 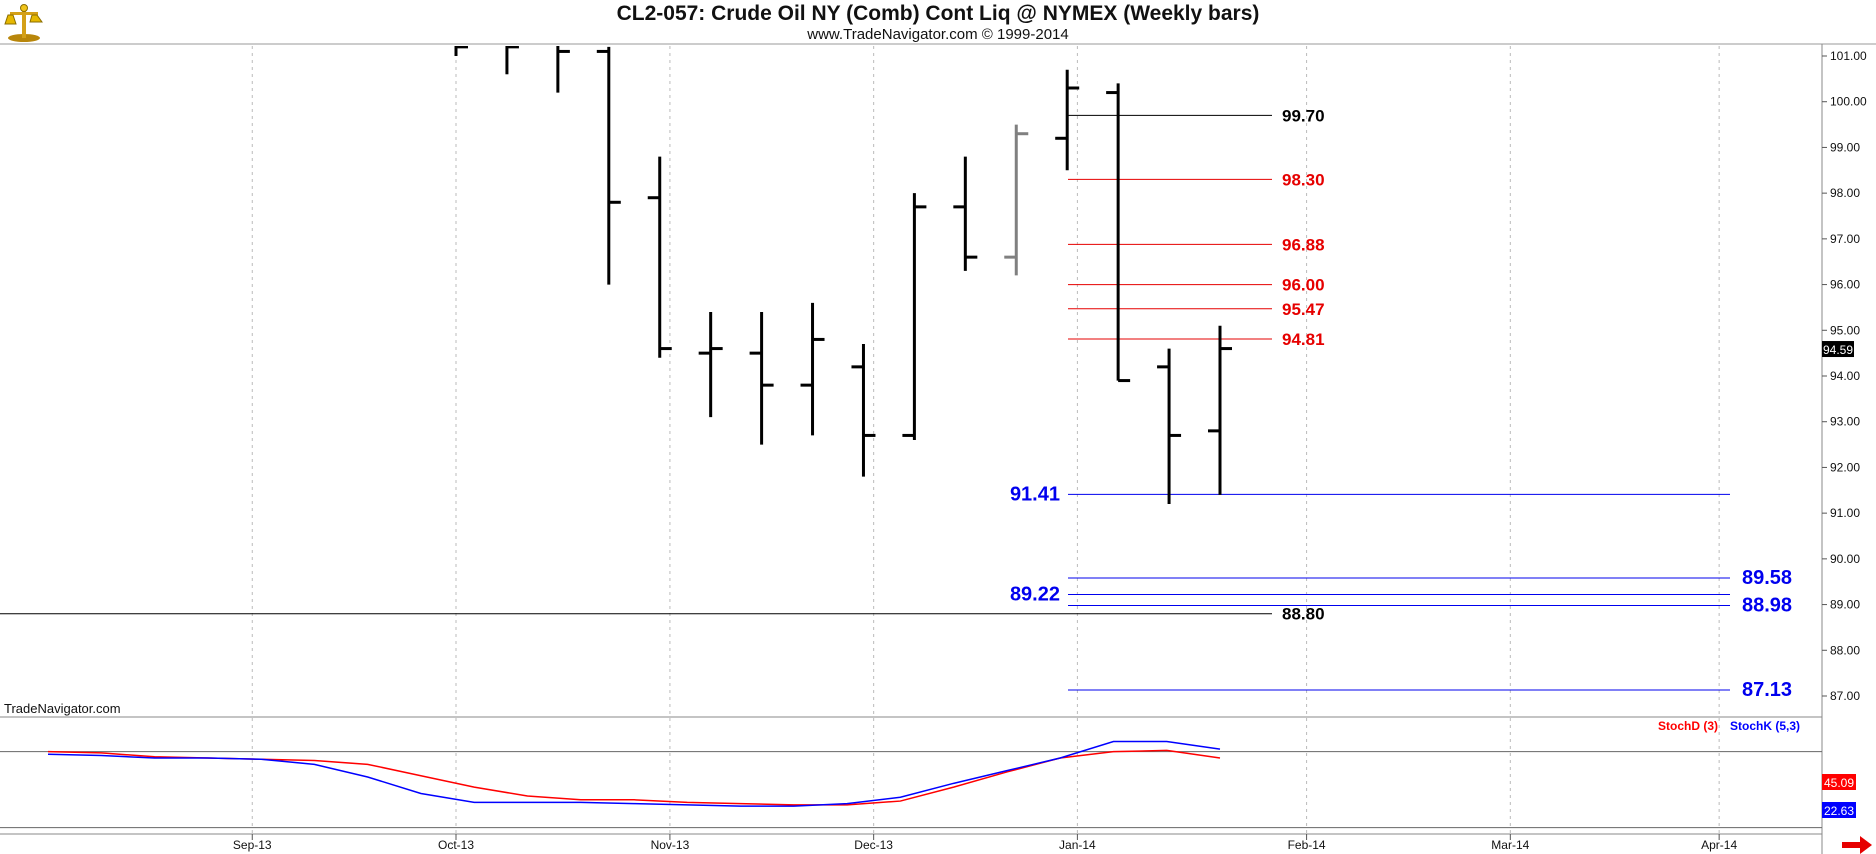 What do you see at coordinates (1848, 102) in the screenshot?
I see `y-tick-label: 100.00` at bounding box center [1848, 102].